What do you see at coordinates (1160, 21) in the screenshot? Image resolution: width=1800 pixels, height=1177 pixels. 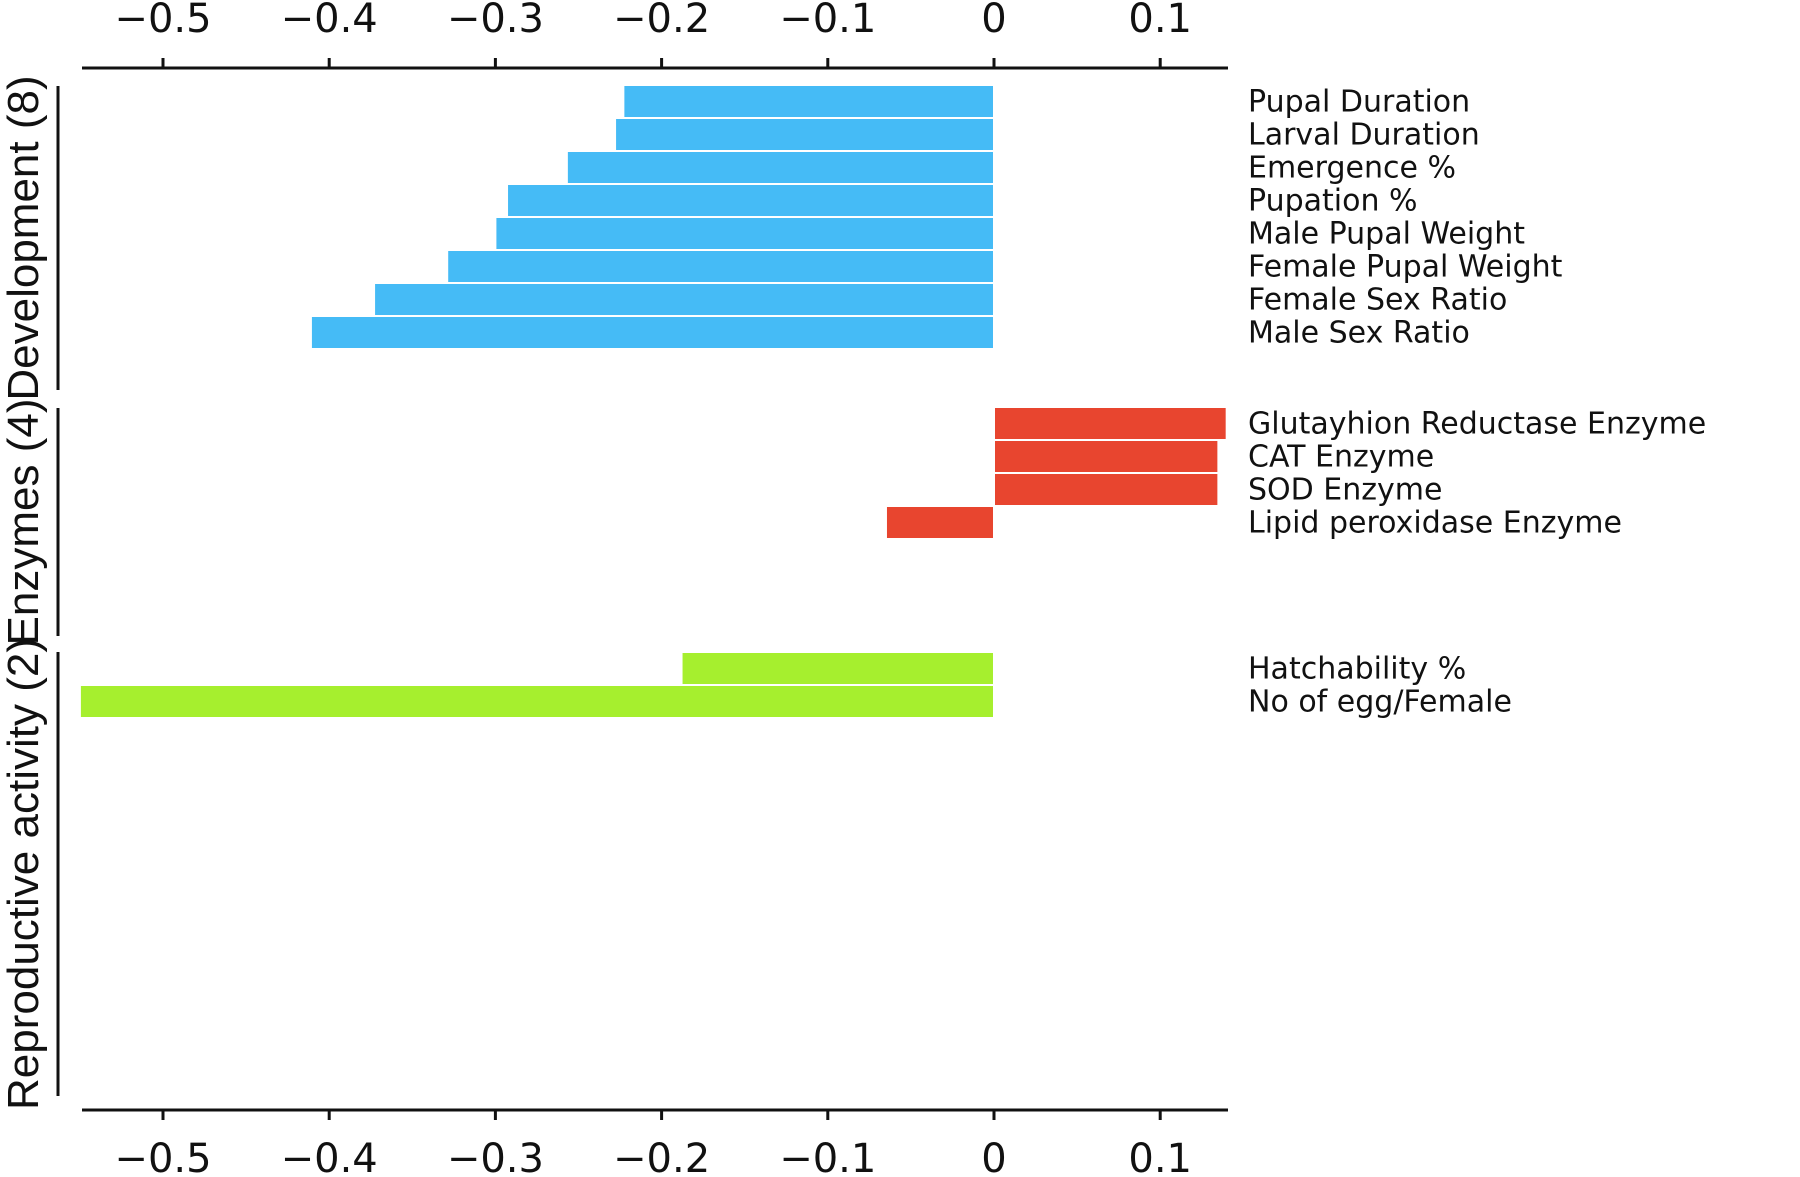 I see `top-tick-label: 0.1` at bounding box center [1160, 21].